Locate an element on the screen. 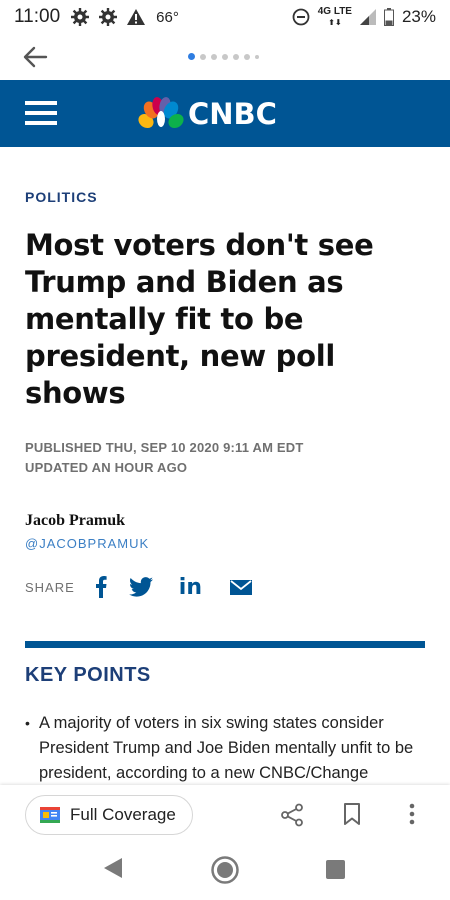  page-indicator is located at coordinates (223, 56).